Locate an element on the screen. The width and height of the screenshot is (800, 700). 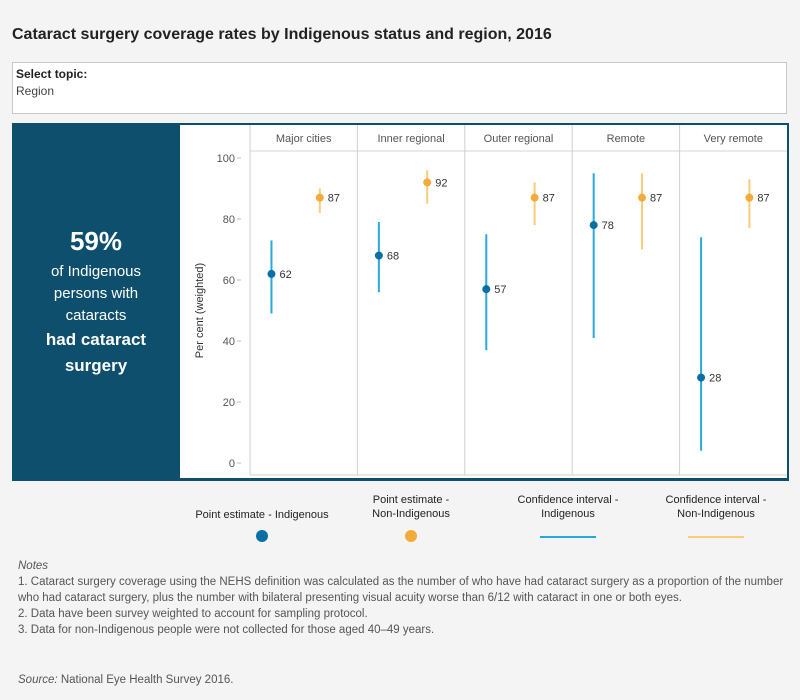
legend-item: Point estimate - Indigenous is located at coordinates (262, 515).